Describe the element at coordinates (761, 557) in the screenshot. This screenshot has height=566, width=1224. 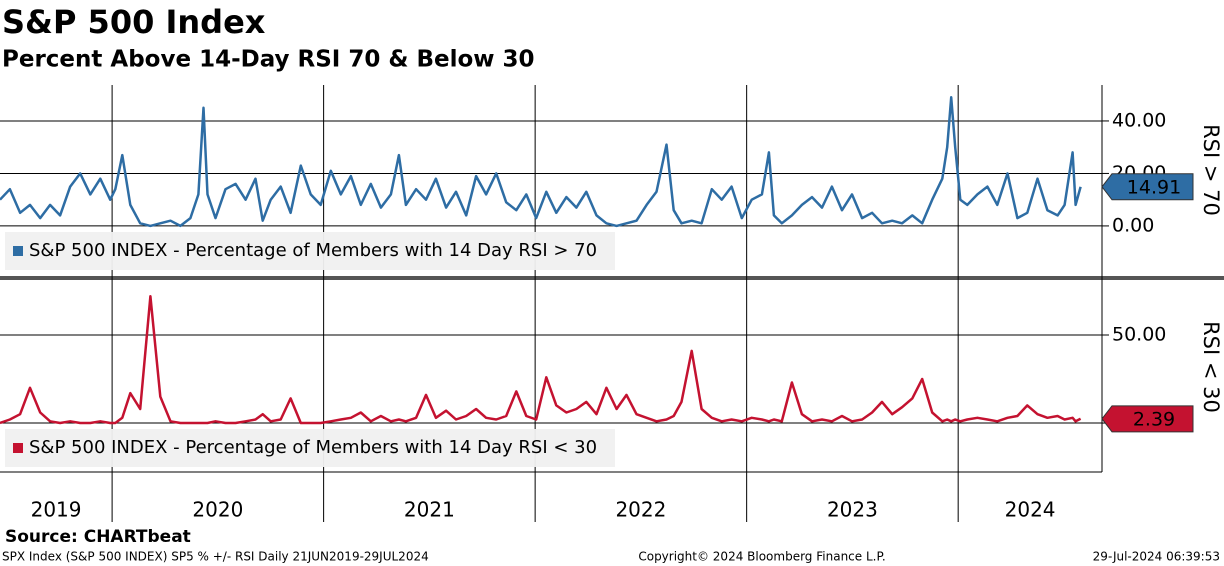
I see `copyright: Copyright© 2024 Bloomberg Finance L.P.` at that location.